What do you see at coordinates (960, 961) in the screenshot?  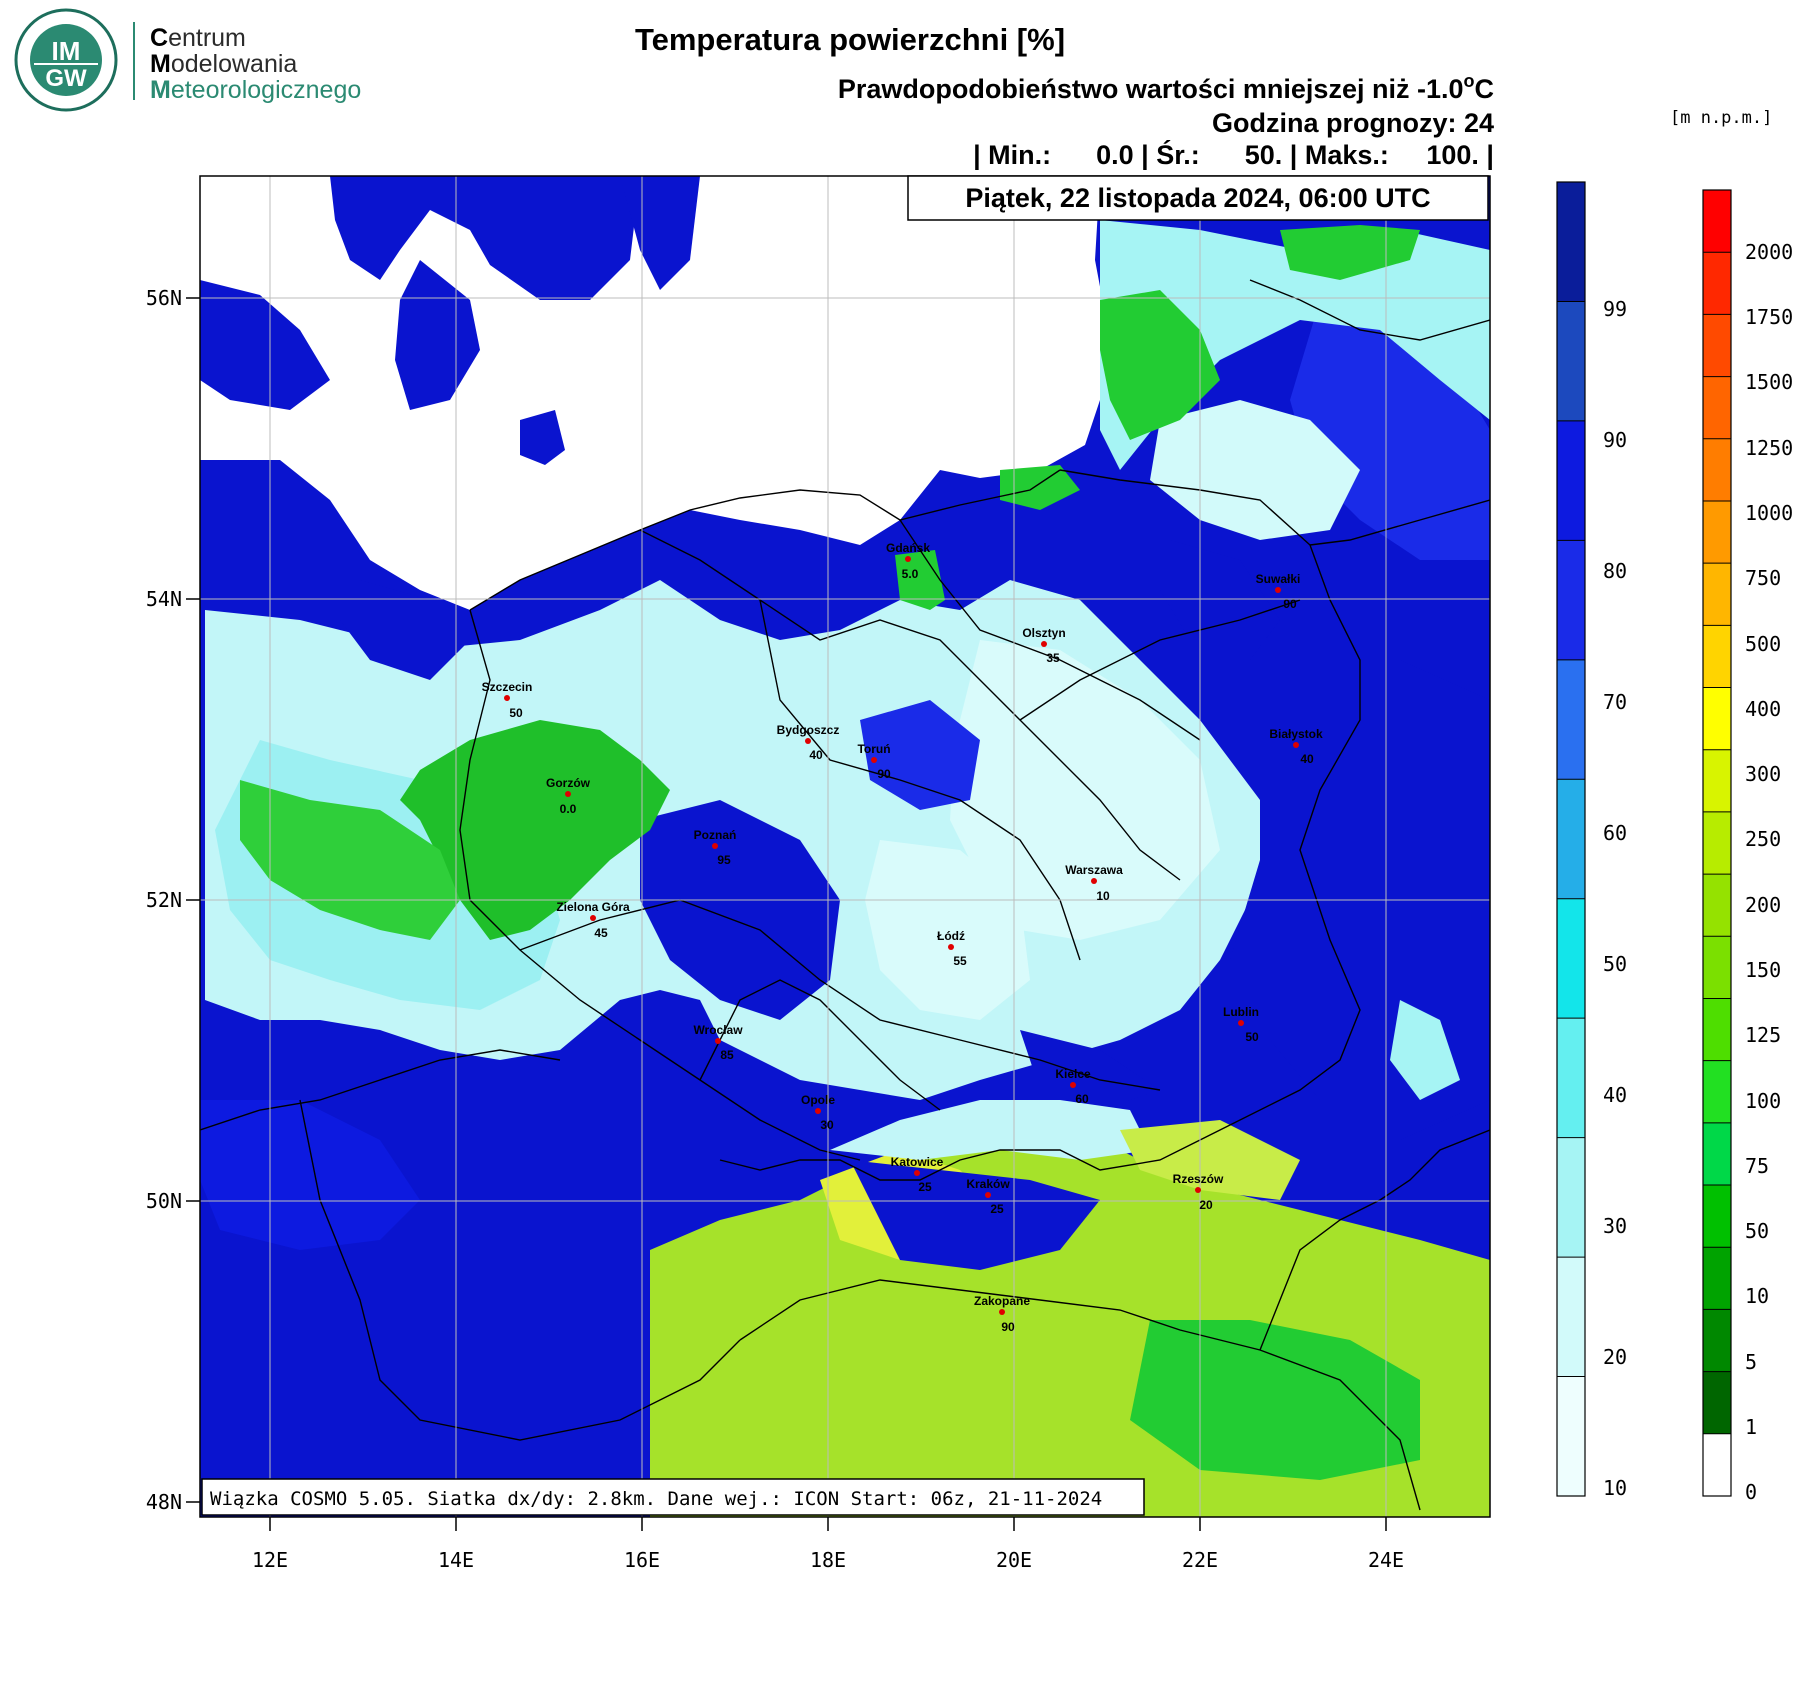 I see `city-value: 55` at bounding box center [960, 961].